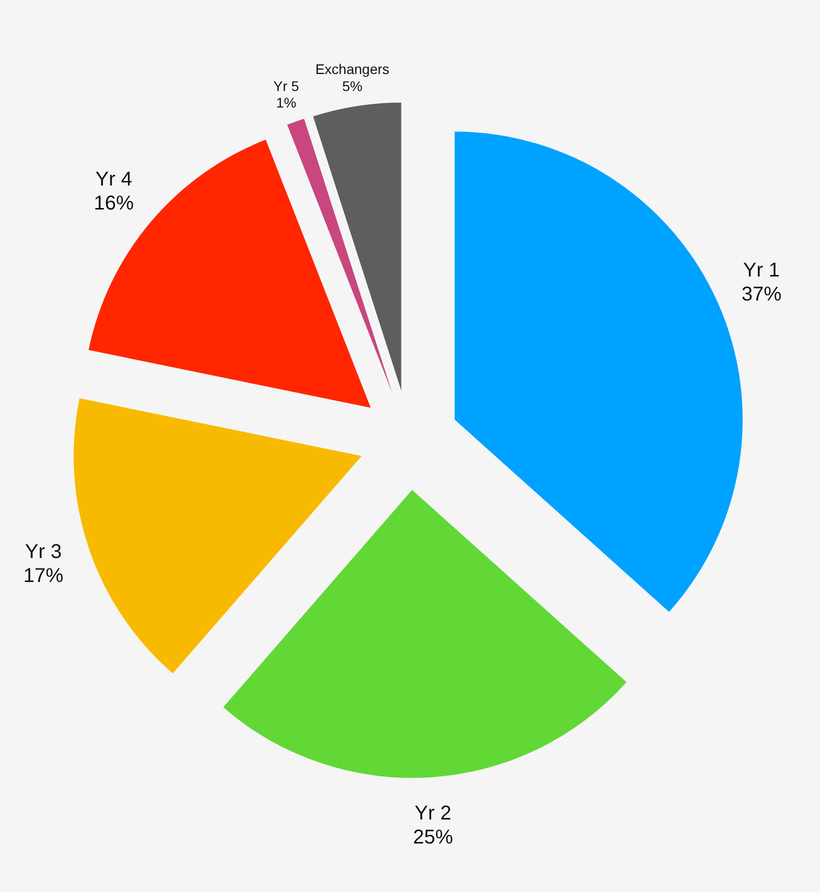 This screenshot has height=892, width=820. Describe the element at coordinates (761, 295) in the screenshot. I see `data-label: 37%` at that location.